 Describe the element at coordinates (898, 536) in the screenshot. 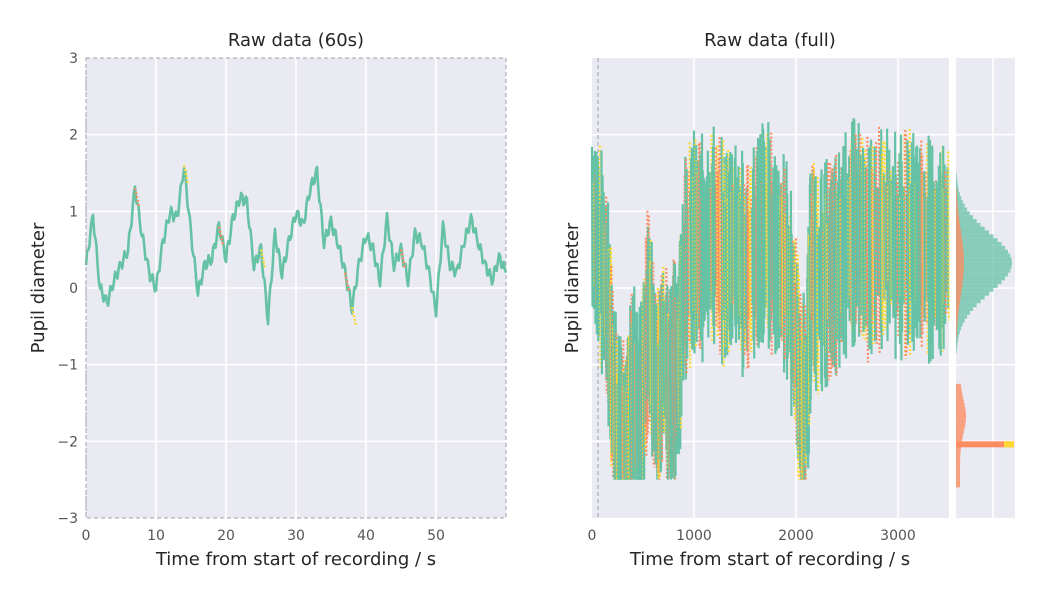

I see `x-tick-label: 3000` at that location.